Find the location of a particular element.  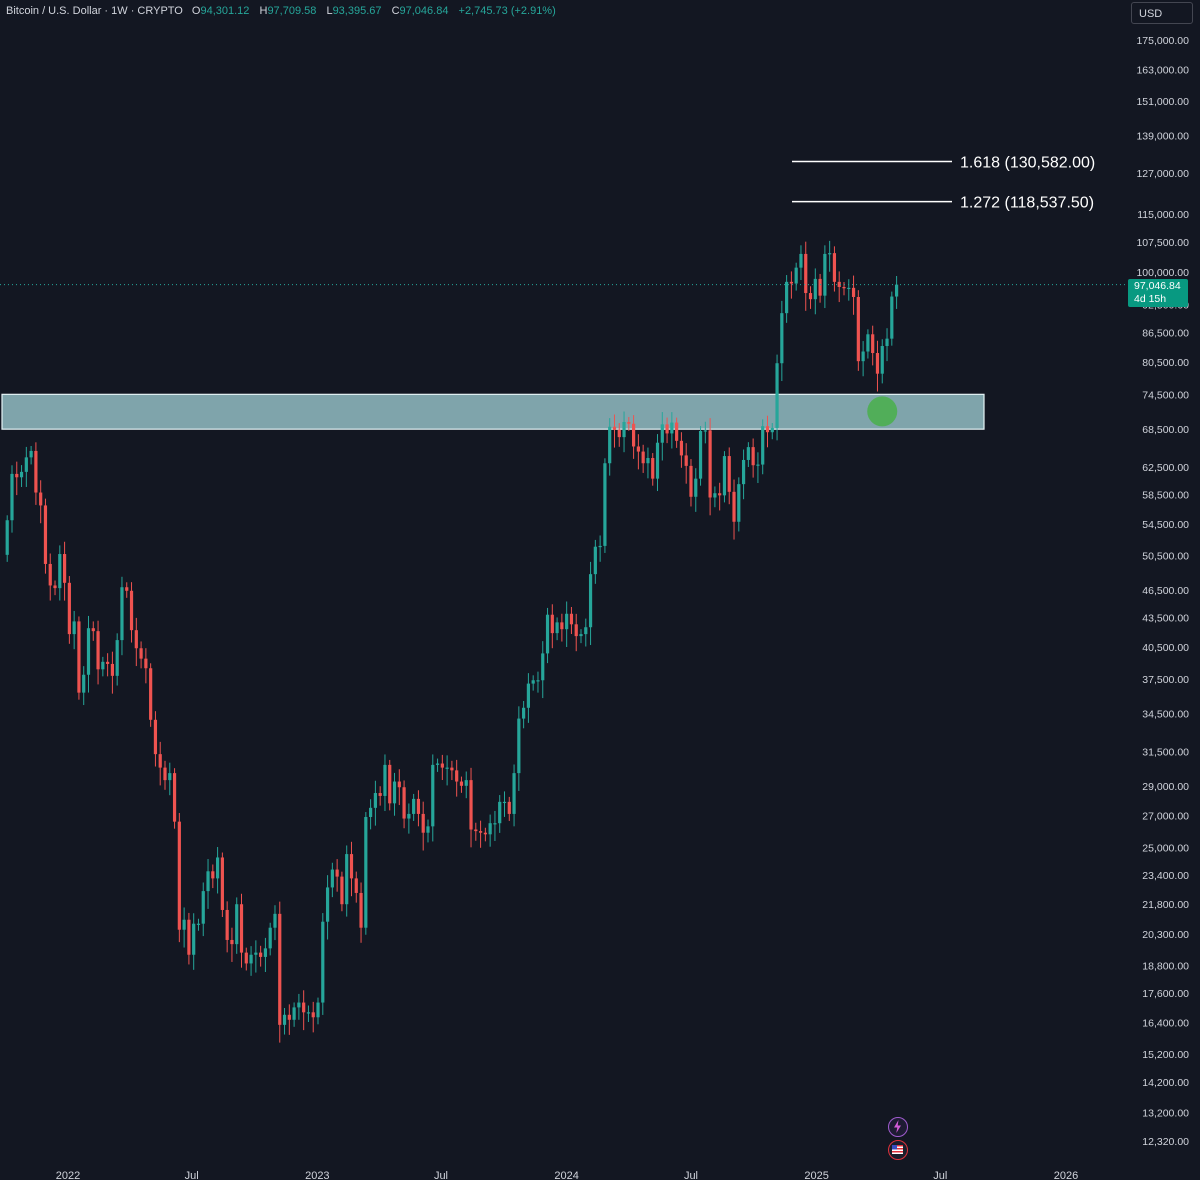

support-zone is located at coordinates (493, 411).